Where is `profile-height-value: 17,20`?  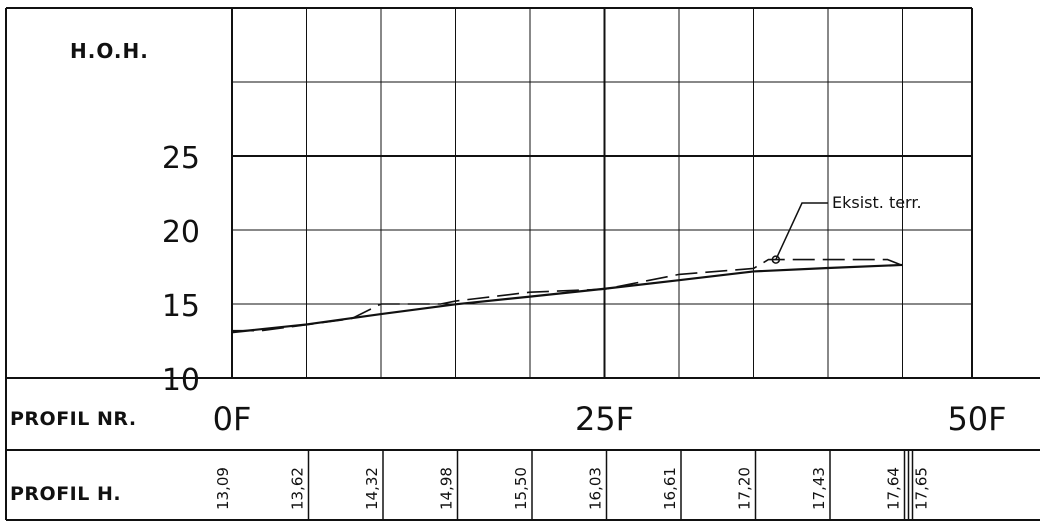 profile-height-value: 17,20 is located at coordinates (745, 488).